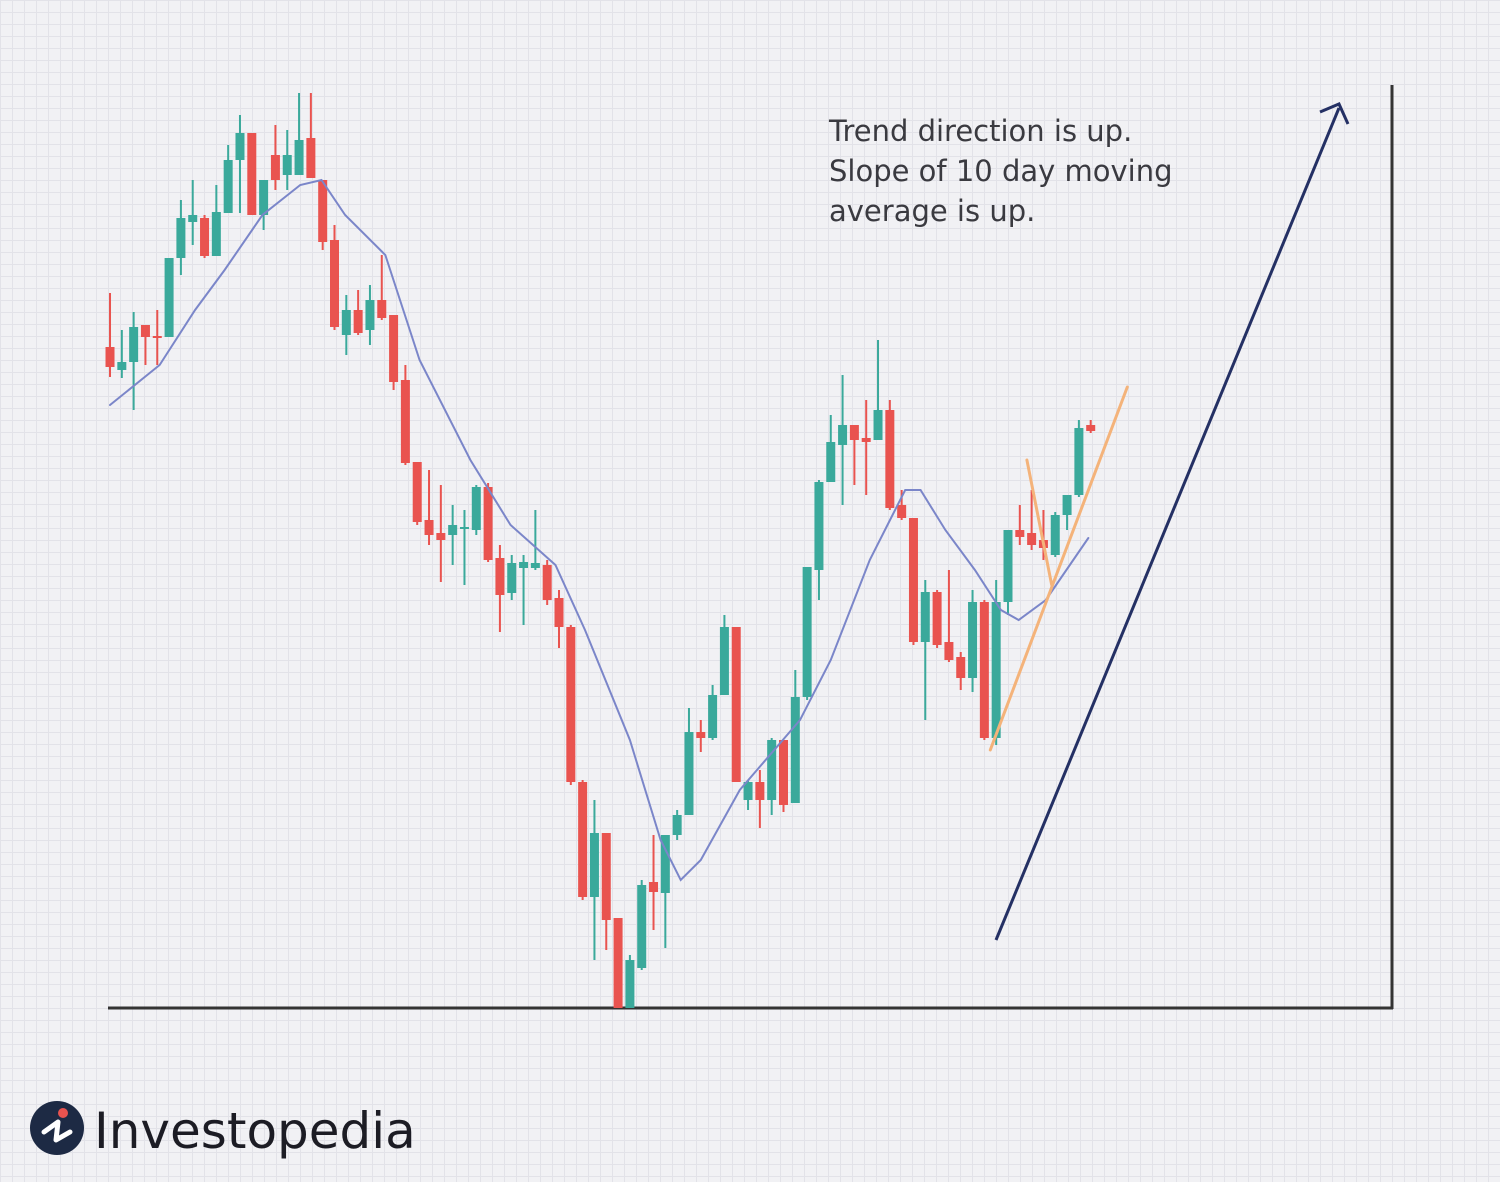  What do you see at coordinates (932, 211) in the screenshot?
I see `annotation: average is up.` at bounding box center [932, 211].